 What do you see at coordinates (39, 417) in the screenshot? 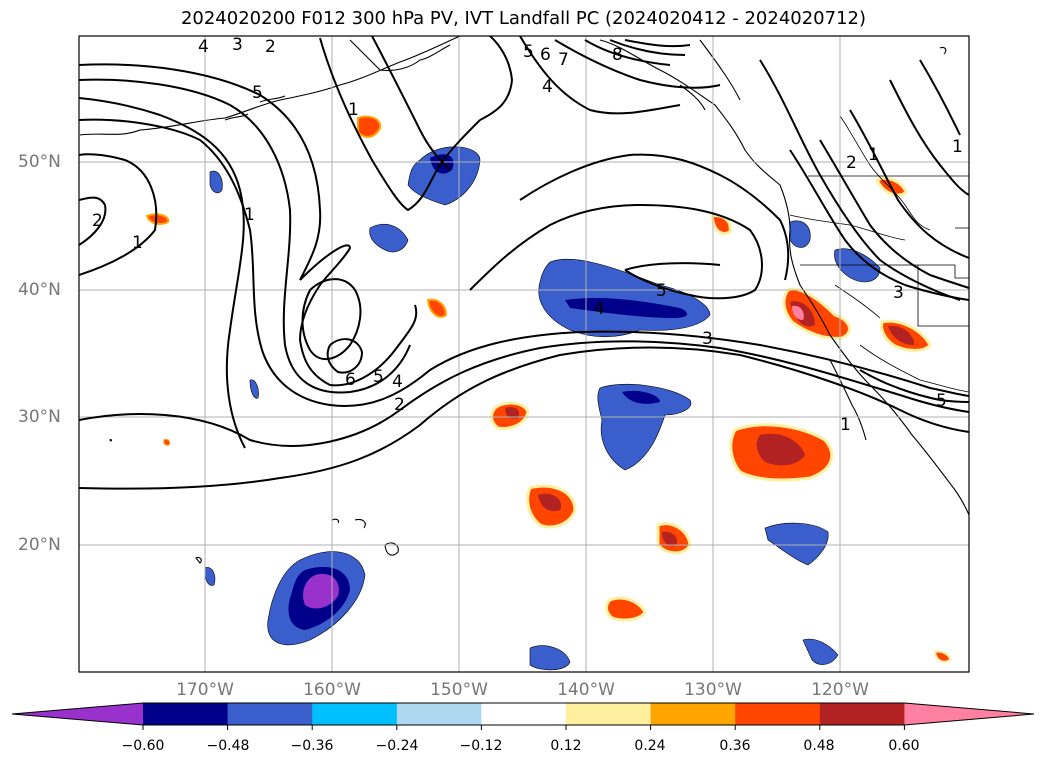
I see `lat-label: 30°N` at bounding box center [39, 417].